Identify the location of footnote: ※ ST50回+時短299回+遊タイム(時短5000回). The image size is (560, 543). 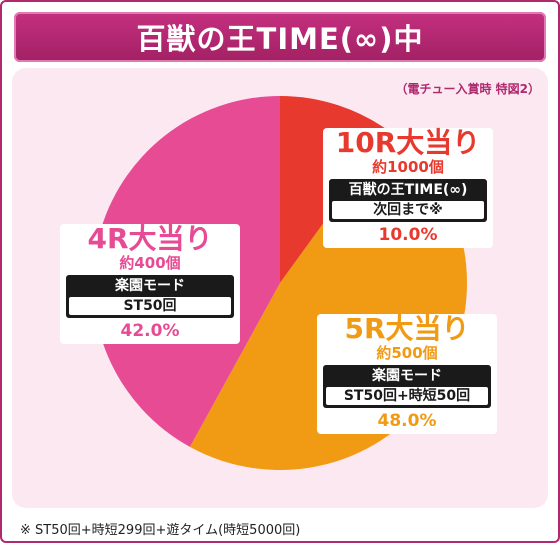
(160, 530).